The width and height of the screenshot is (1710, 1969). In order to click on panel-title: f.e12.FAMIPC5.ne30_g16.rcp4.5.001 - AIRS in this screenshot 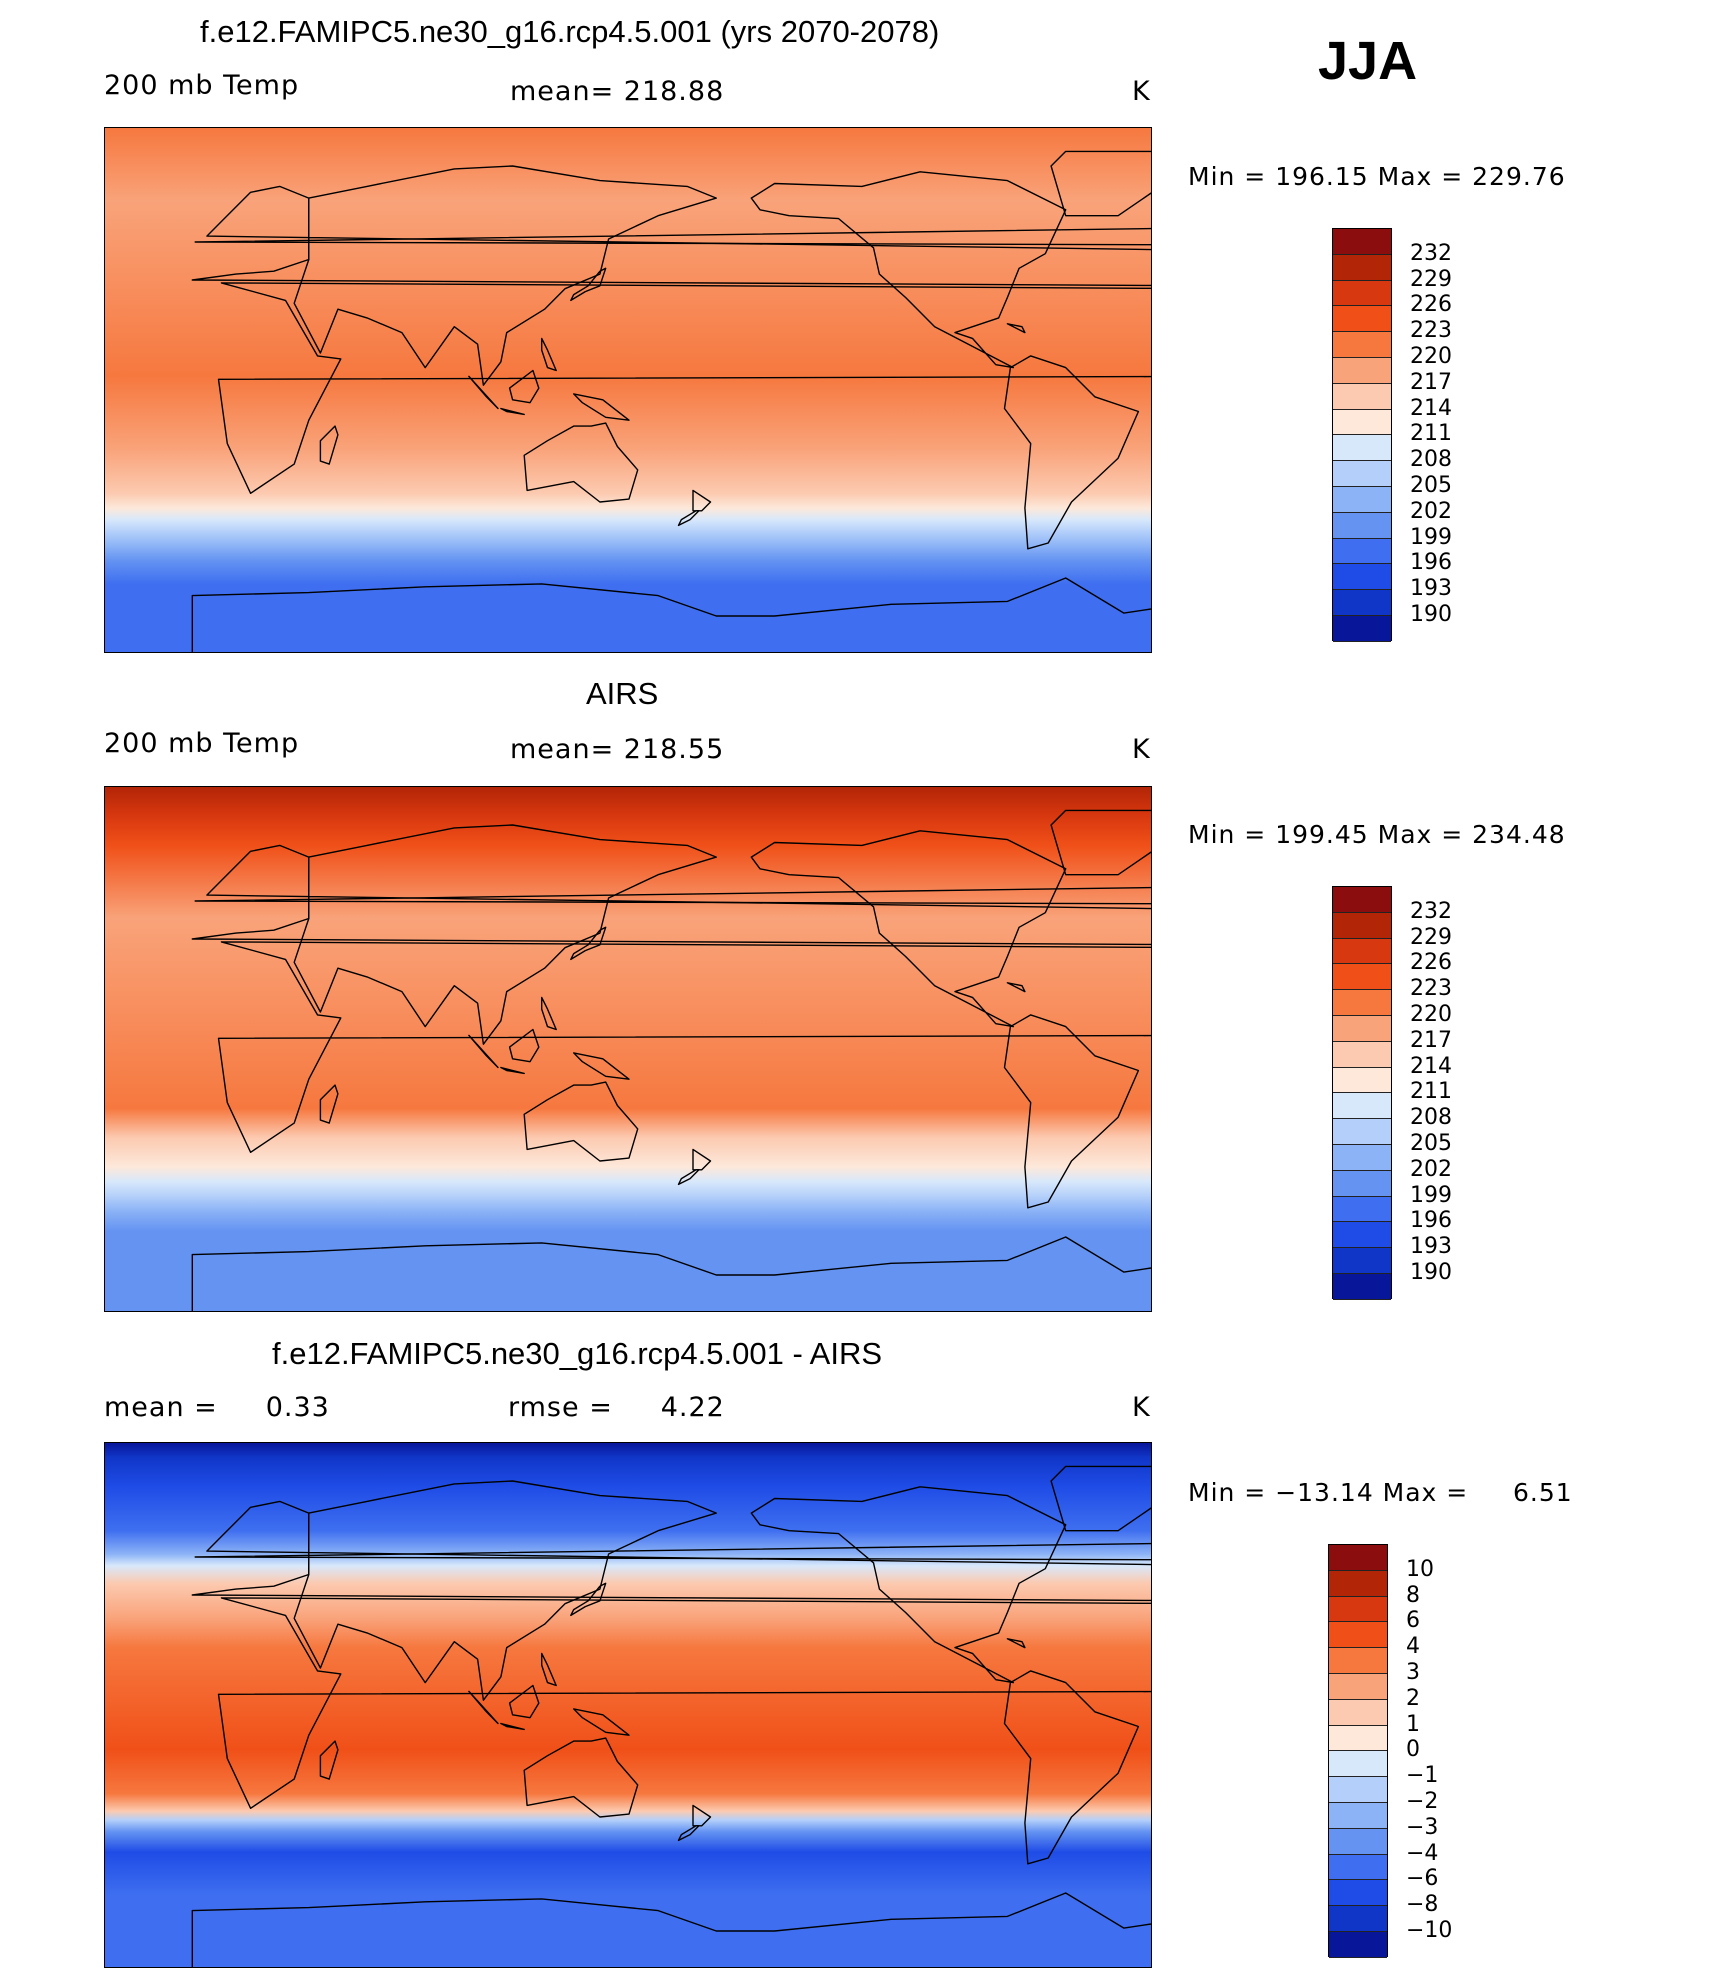, I will do `click(577, 1353)`.